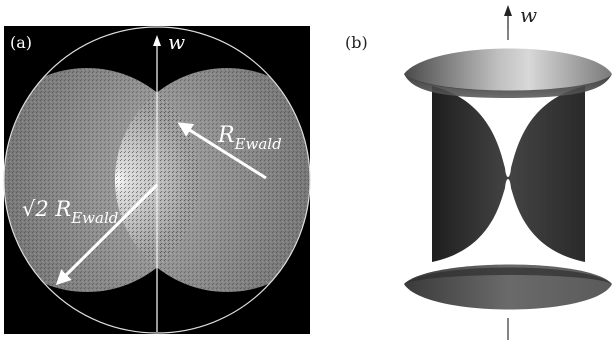 The image size is (612, 345). I want to click on w-axis-b-arrowhead, so click(508, 10).